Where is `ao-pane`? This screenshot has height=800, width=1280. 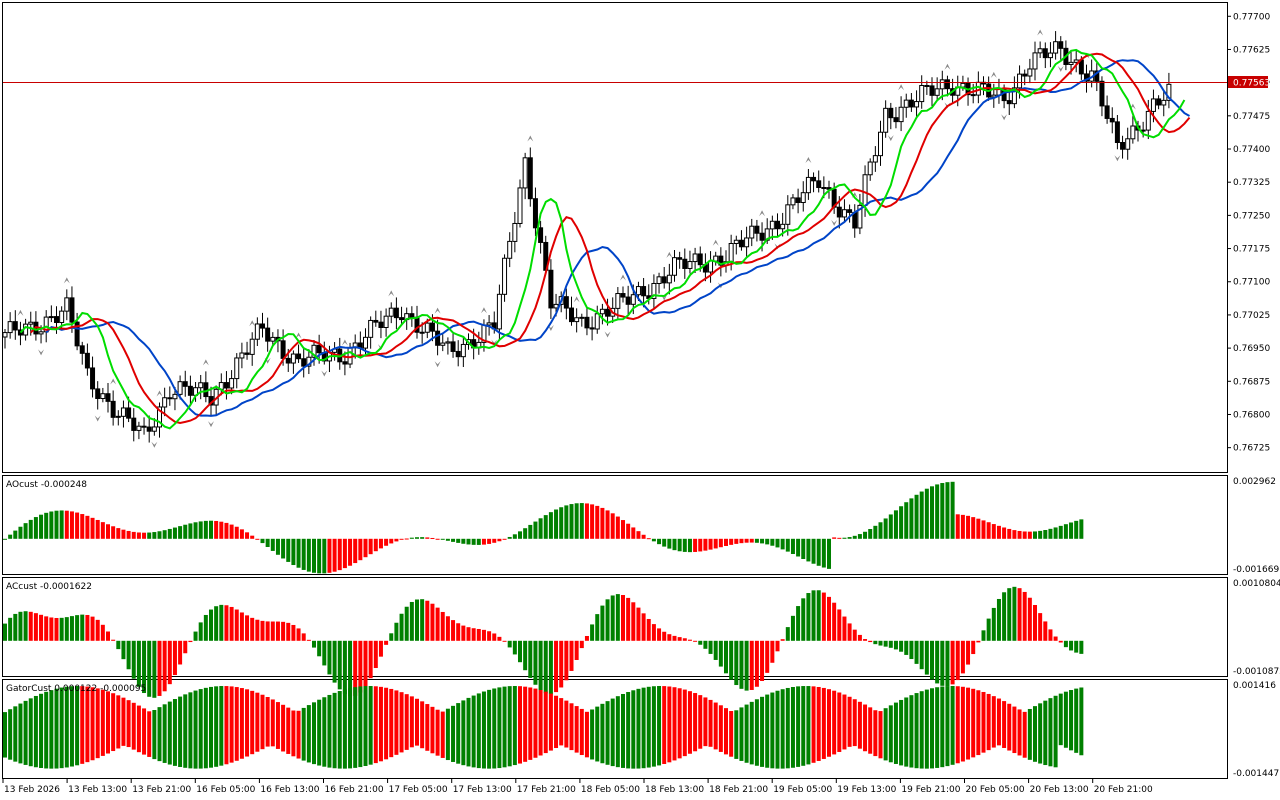 ao-pane is located at coordinates (615, 525).